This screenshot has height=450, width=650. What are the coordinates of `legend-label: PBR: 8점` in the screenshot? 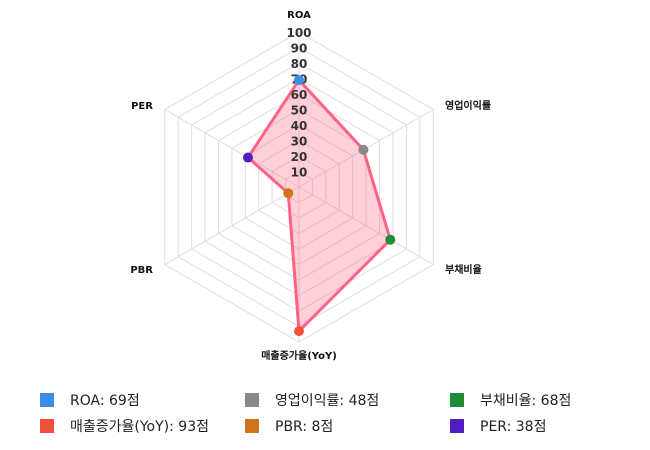 It's located at (304, 427).